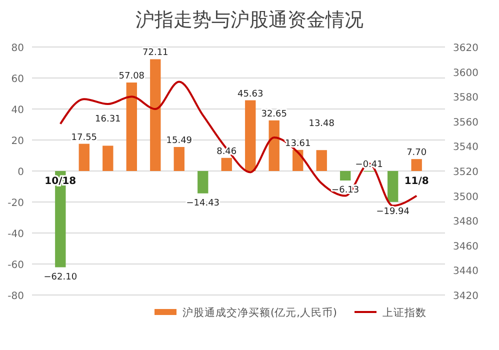 Image resolution: width=499 pixels, height=350 pixels. Describe the element at coordinates (465, 148) in the screenshot. I see `y2-tick-label: 3540` at that location.